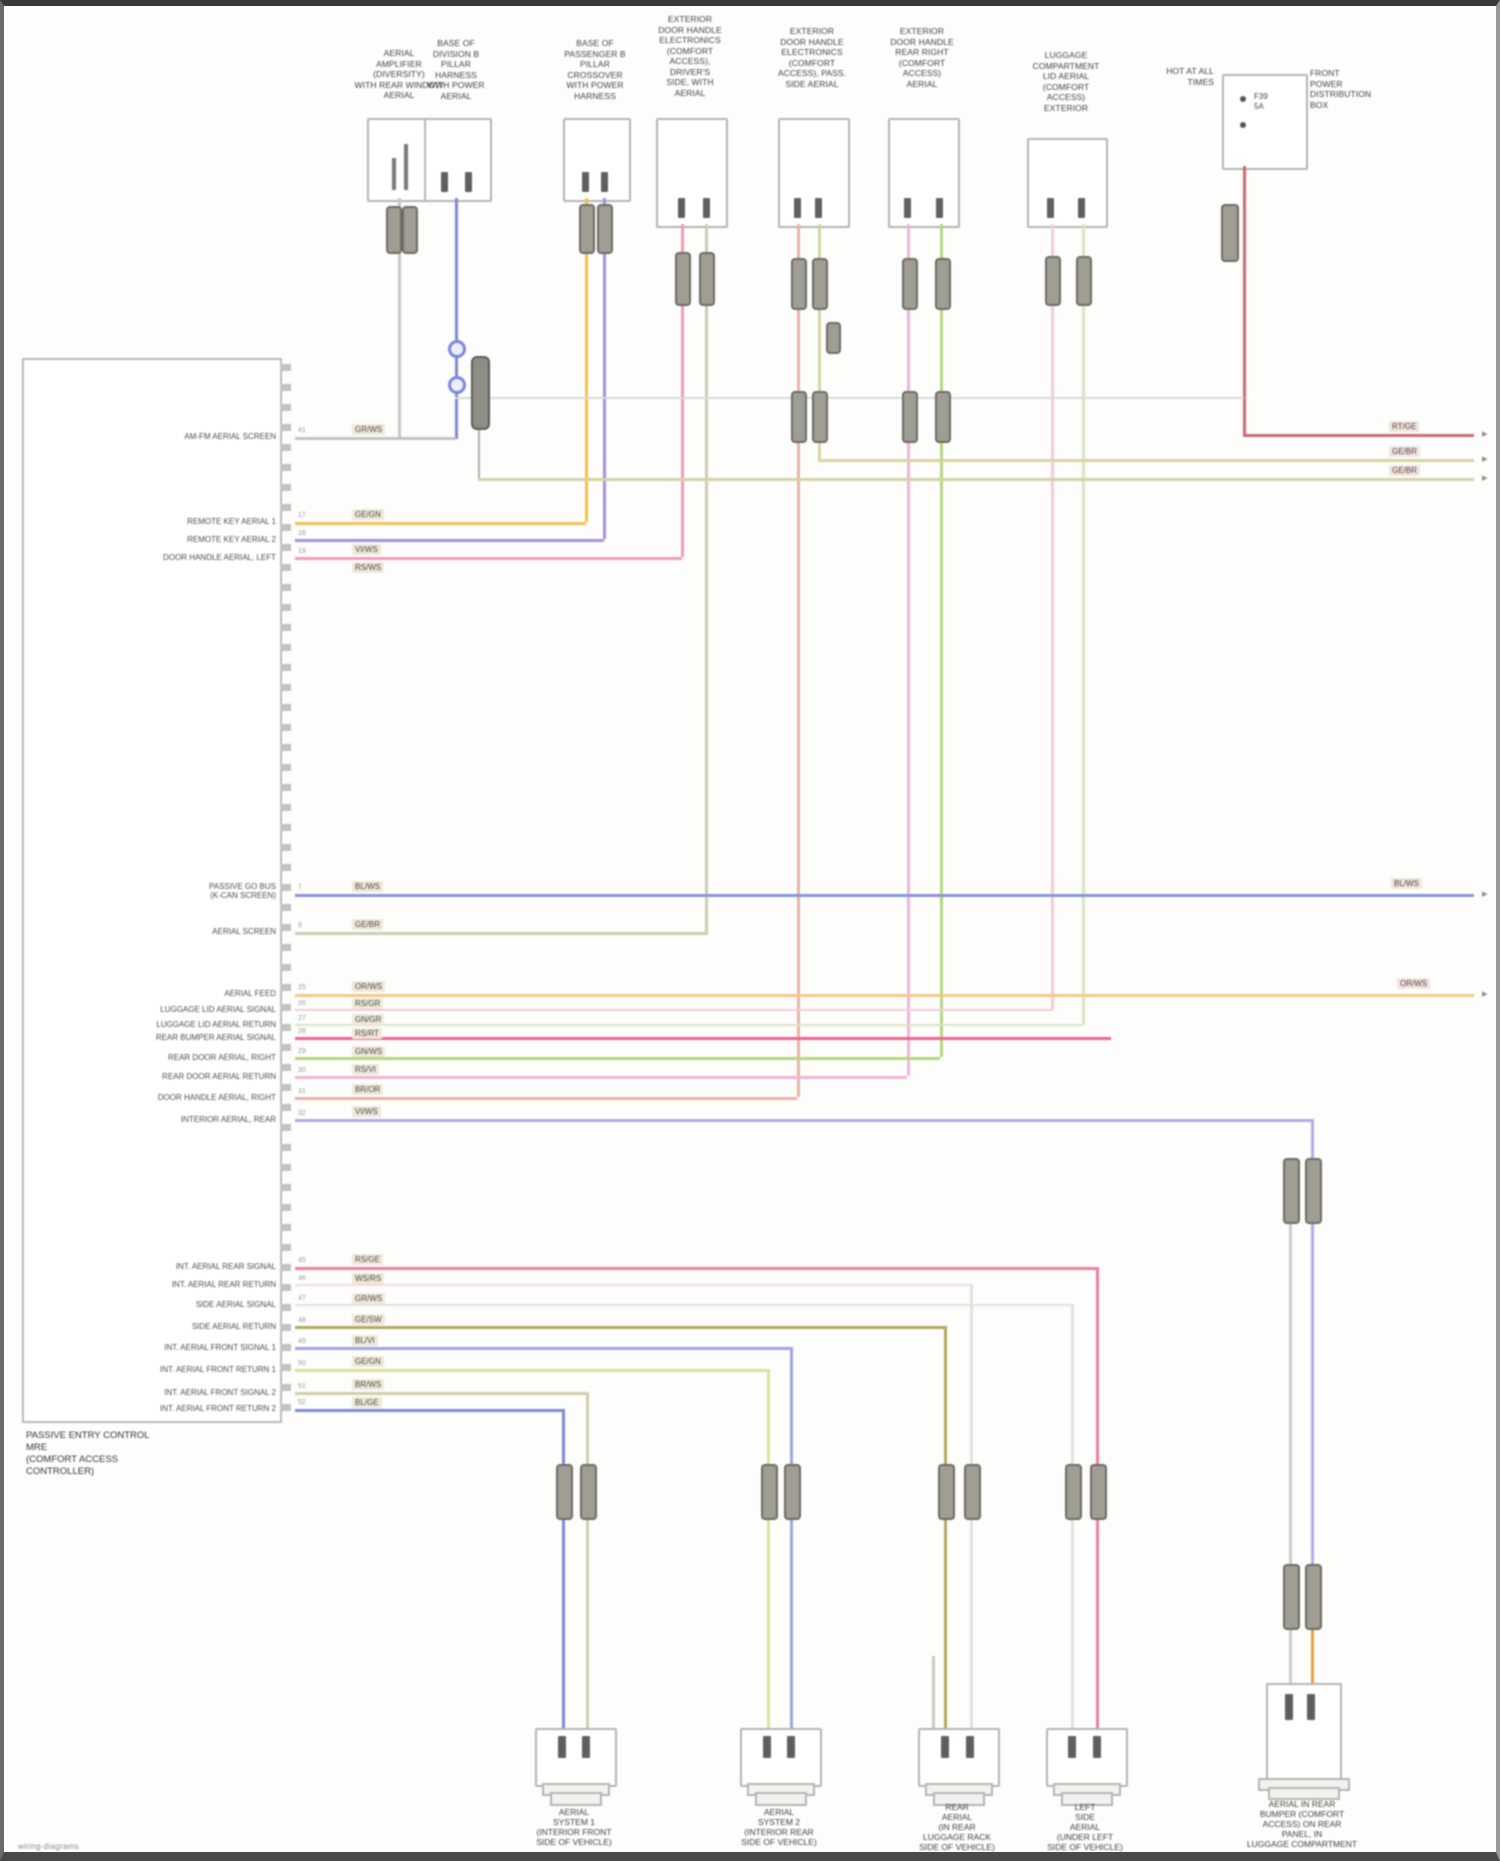 The height and width of the screenshot is (1861, 1500). I want to click on exit-wire-label: GE/BR, so click(1404, 470).